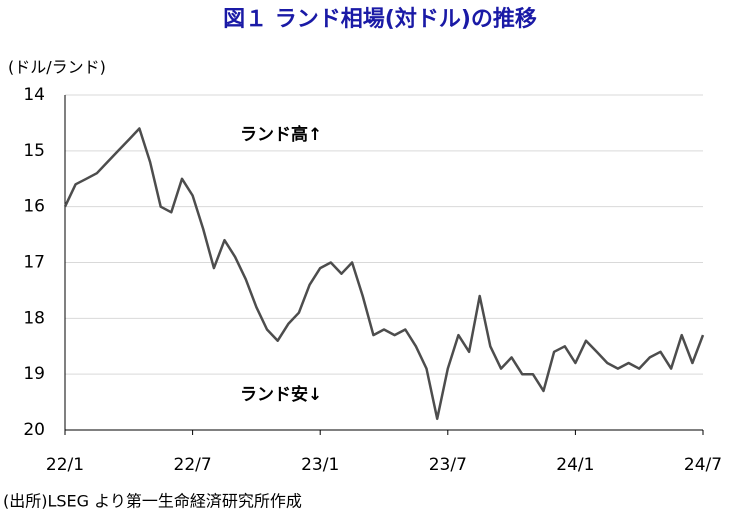  I want to click on x-tick-label: 22/7, so click(193, 465).